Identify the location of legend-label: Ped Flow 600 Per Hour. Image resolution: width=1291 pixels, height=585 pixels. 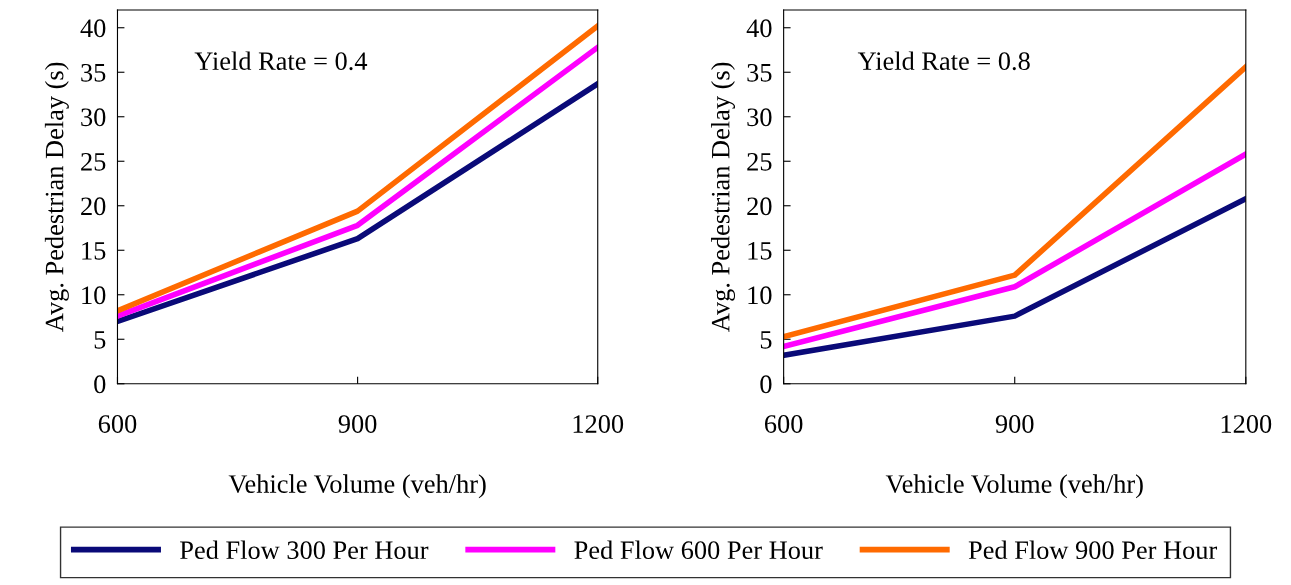
(698, 550).